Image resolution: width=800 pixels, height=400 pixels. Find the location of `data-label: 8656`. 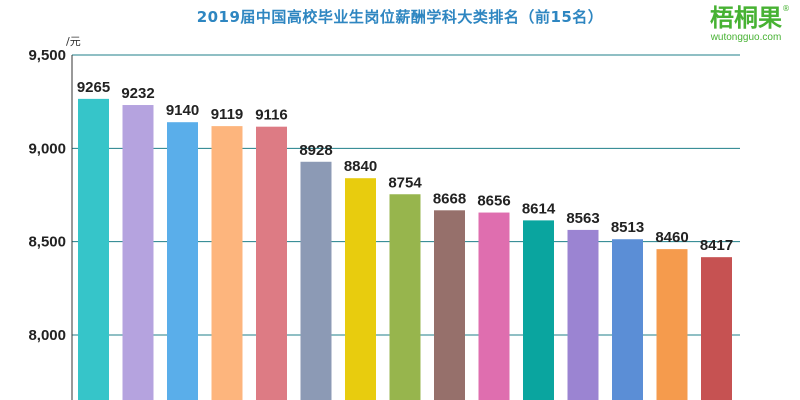

data-label: 8656 is located at coordinates (493, 201).